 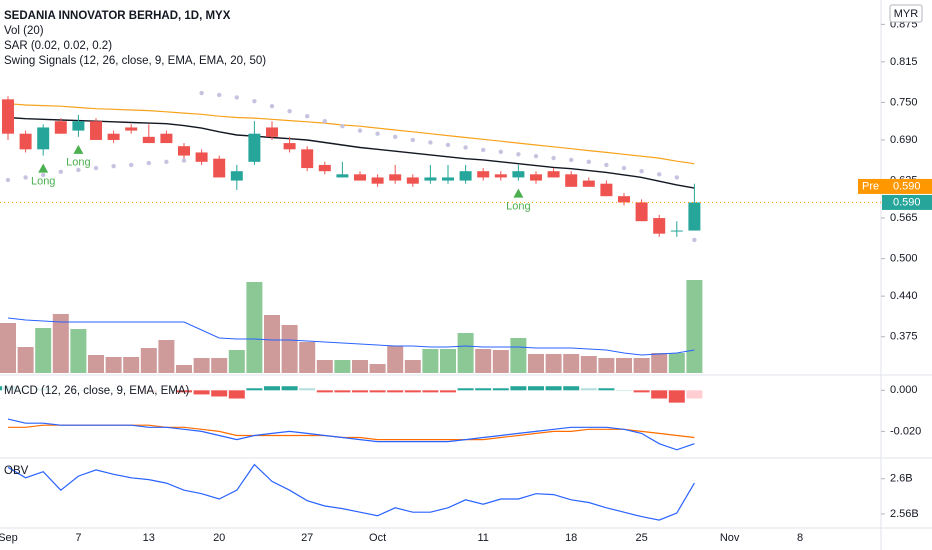 I want to click on x-tick-label: 27, so click(x=307, y=538).